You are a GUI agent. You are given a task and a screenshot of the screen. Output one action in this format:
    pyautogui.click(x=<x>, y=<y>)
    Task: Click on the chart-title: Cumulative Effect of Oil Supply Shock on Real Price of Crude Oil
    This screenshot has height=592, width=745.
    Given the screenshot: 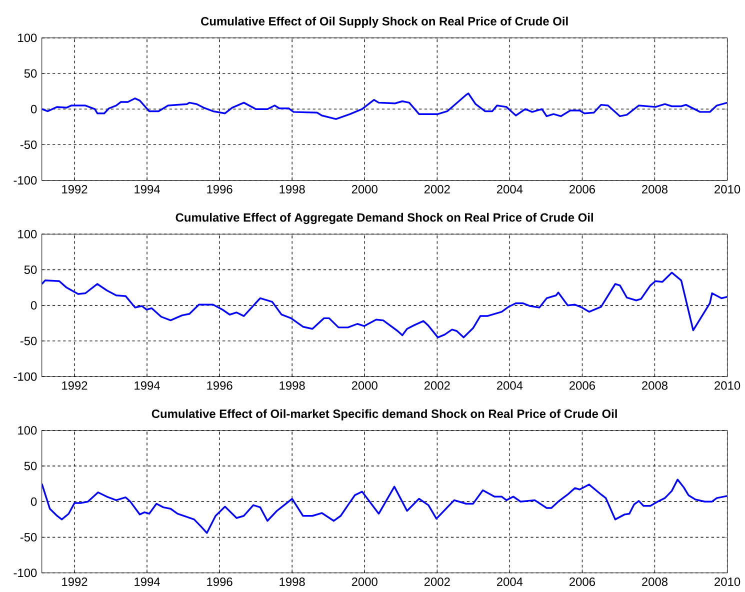 What is the action you would take?
    pyautogui.click(x=384, y=22)
    